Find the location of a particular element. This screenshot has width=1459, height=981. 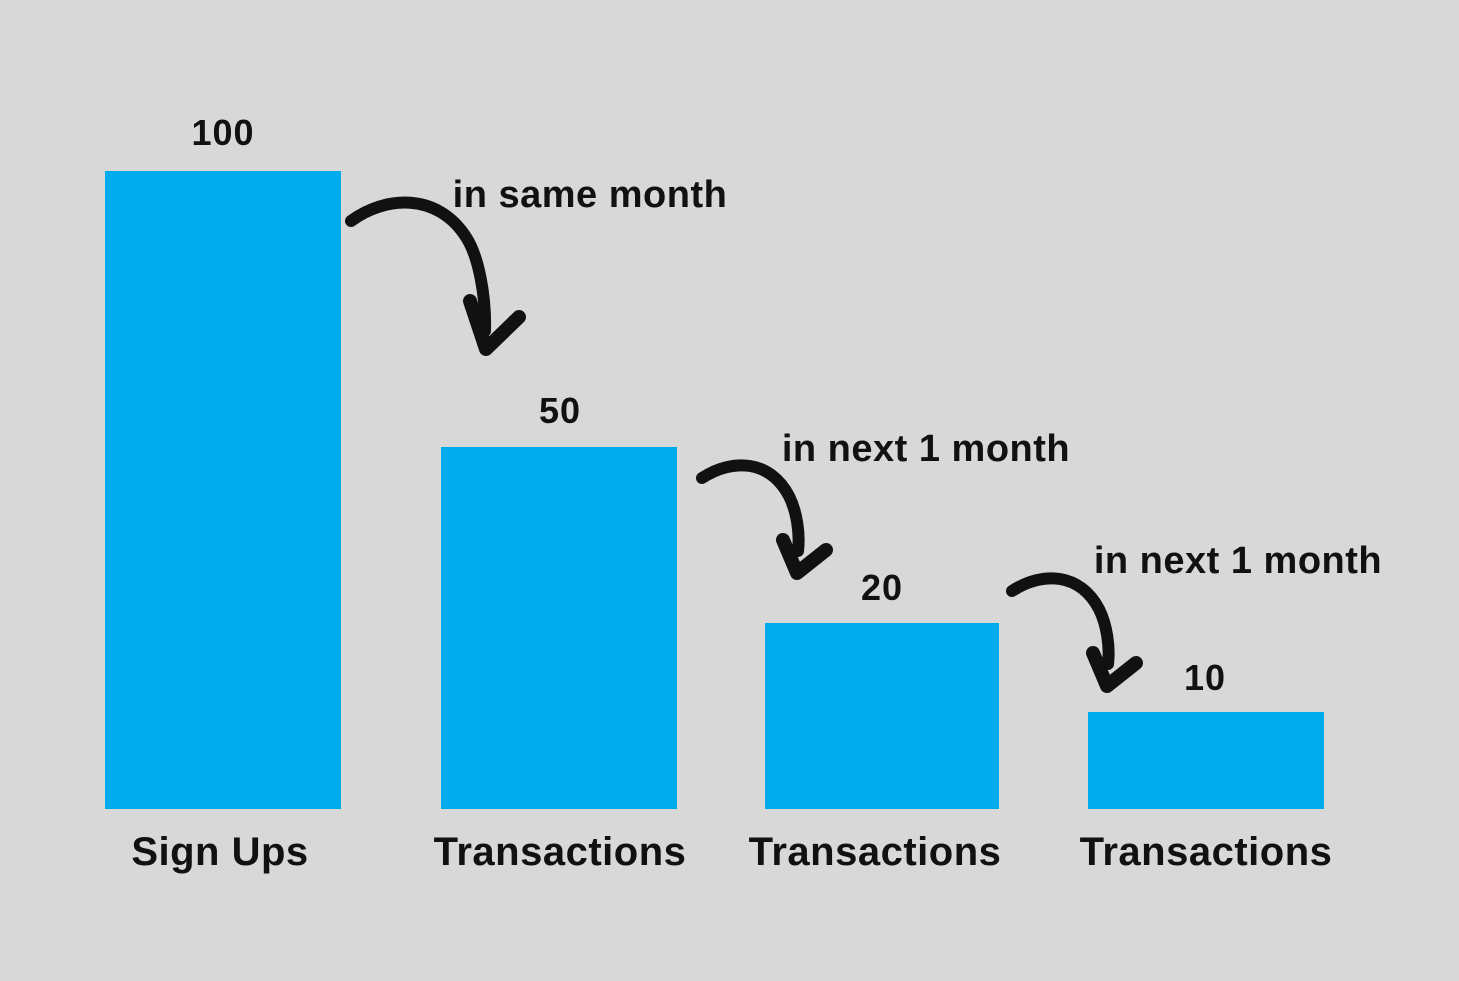

curved-arrow-1-icon is located at coordinates (435, 276).